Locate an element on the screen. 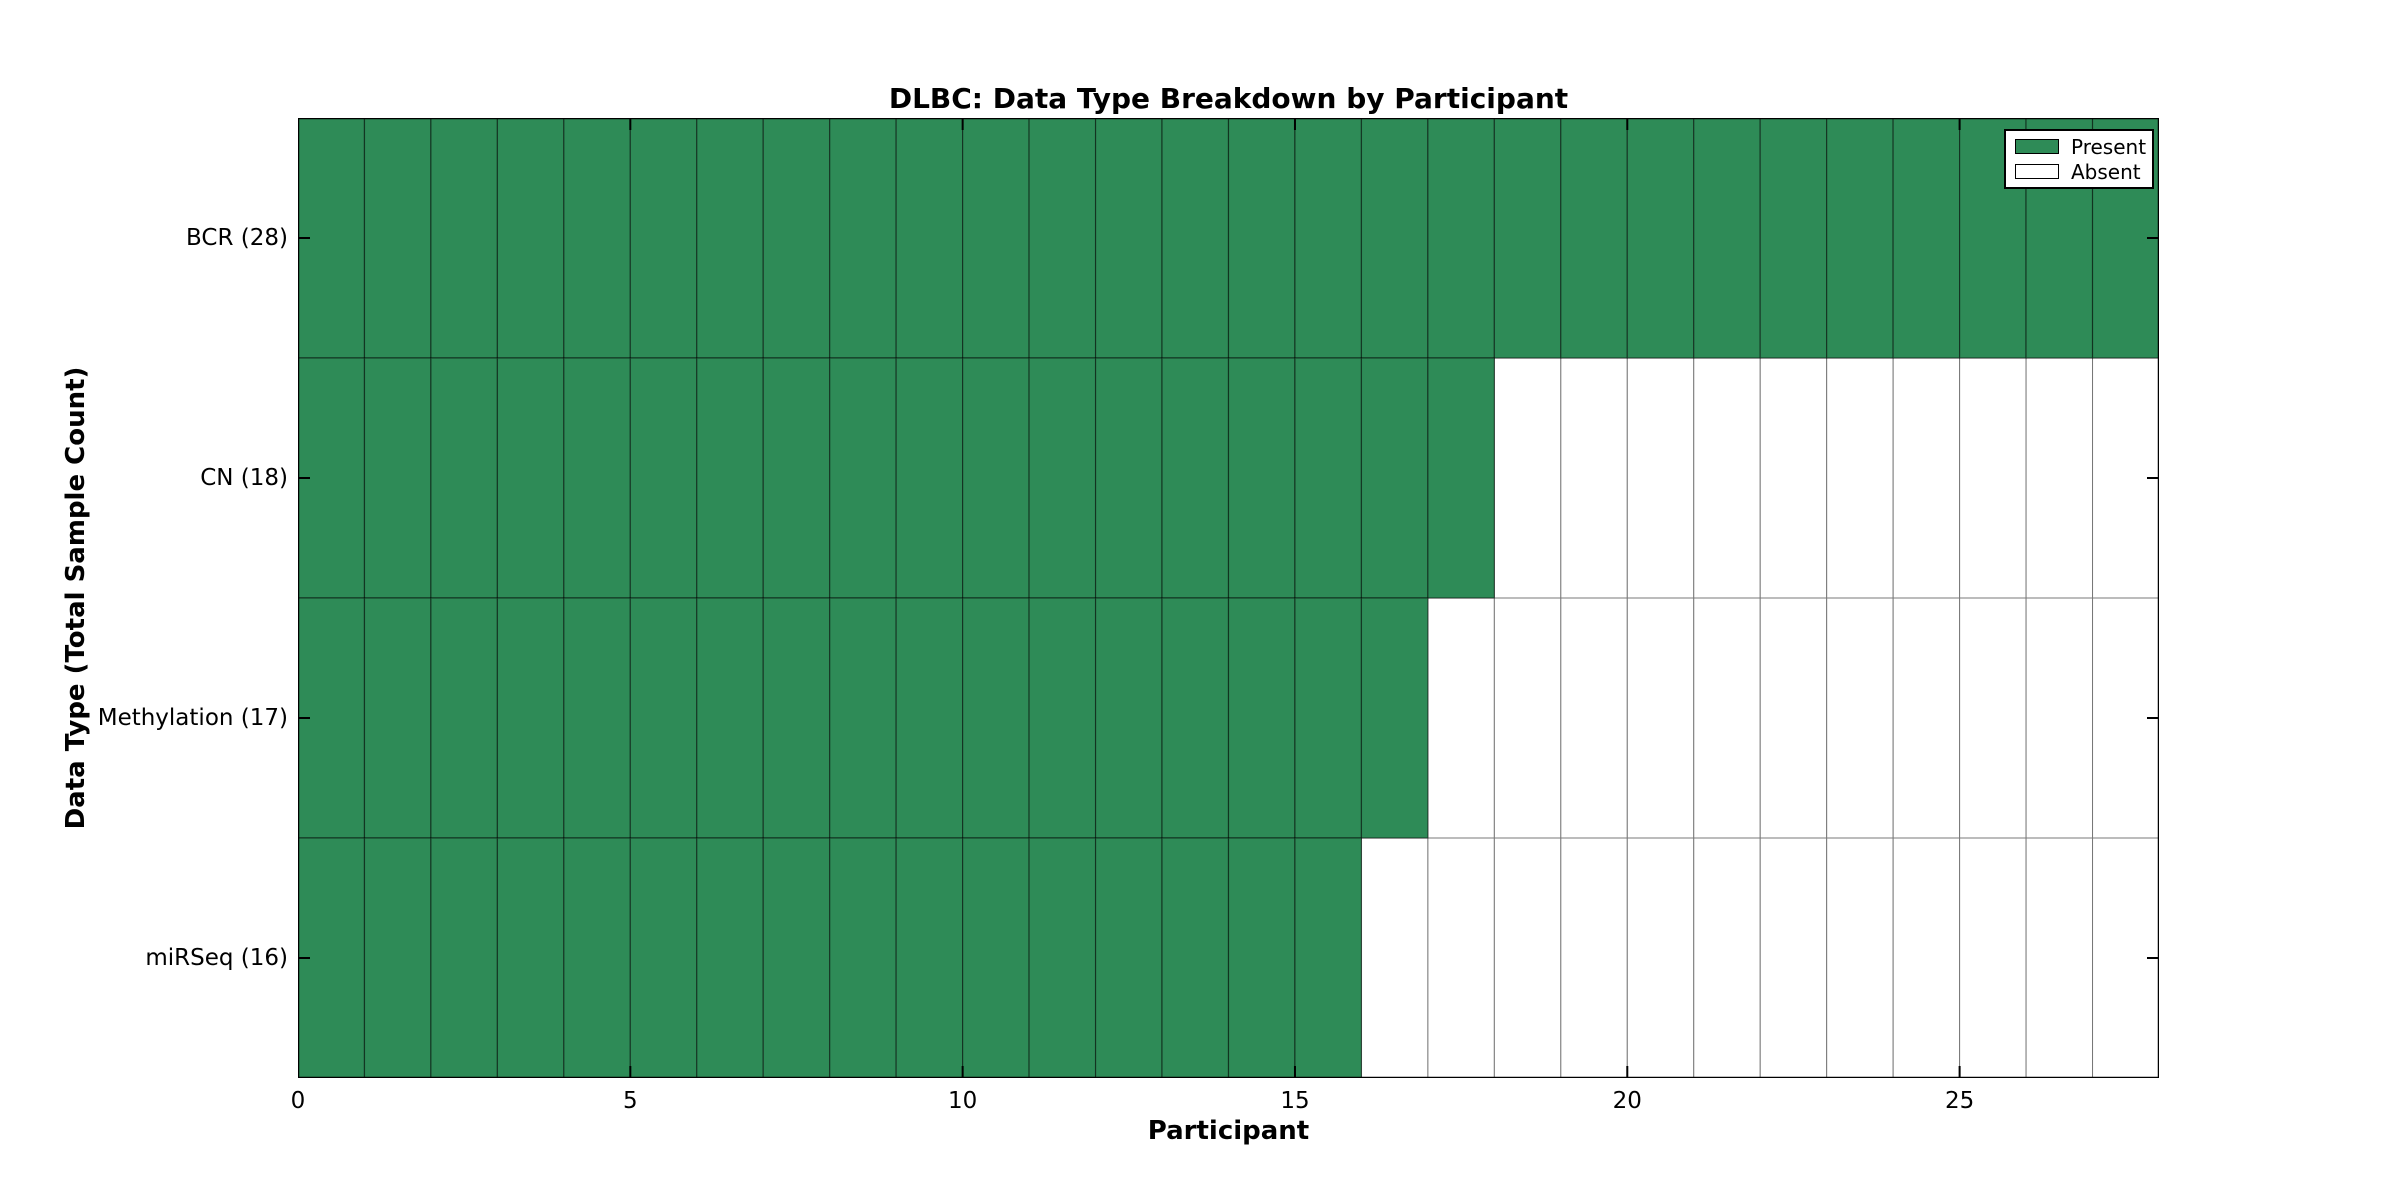  legend-label-absent: Absent is located at coordinates (2106, 171).